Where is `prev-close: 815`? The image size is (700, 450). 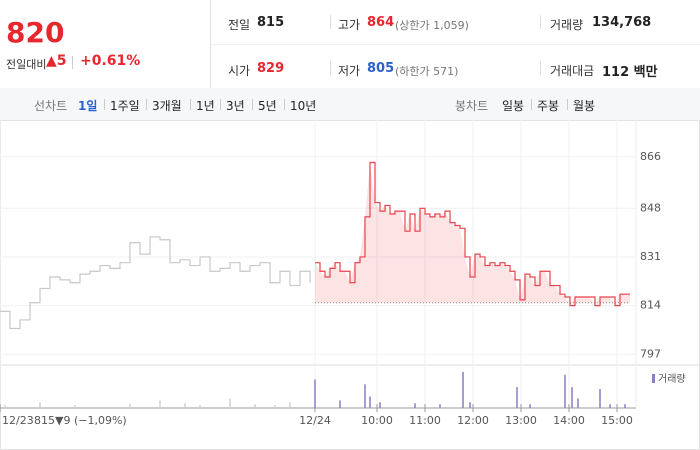 prev-close: 815 is located at coordinates (44, 420).